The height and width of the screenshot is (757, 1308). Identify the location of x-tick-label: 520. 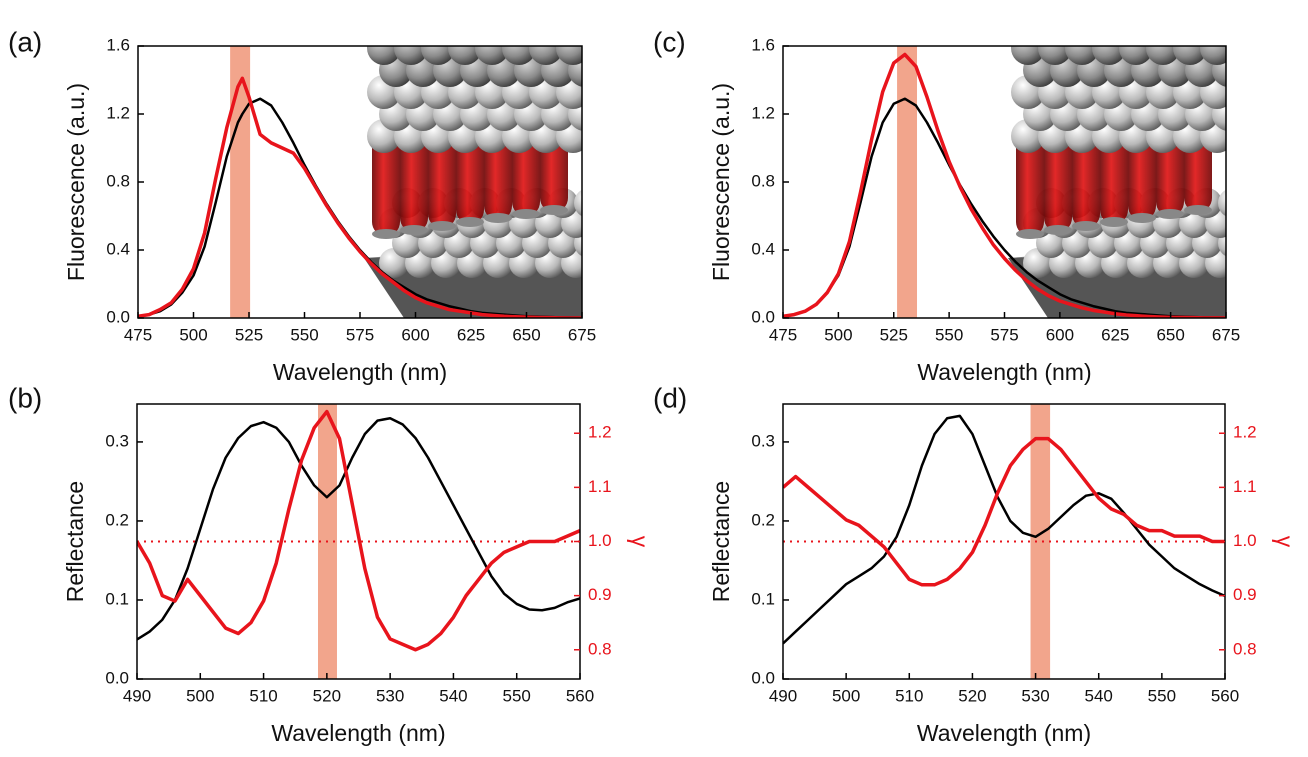
(327, 695).